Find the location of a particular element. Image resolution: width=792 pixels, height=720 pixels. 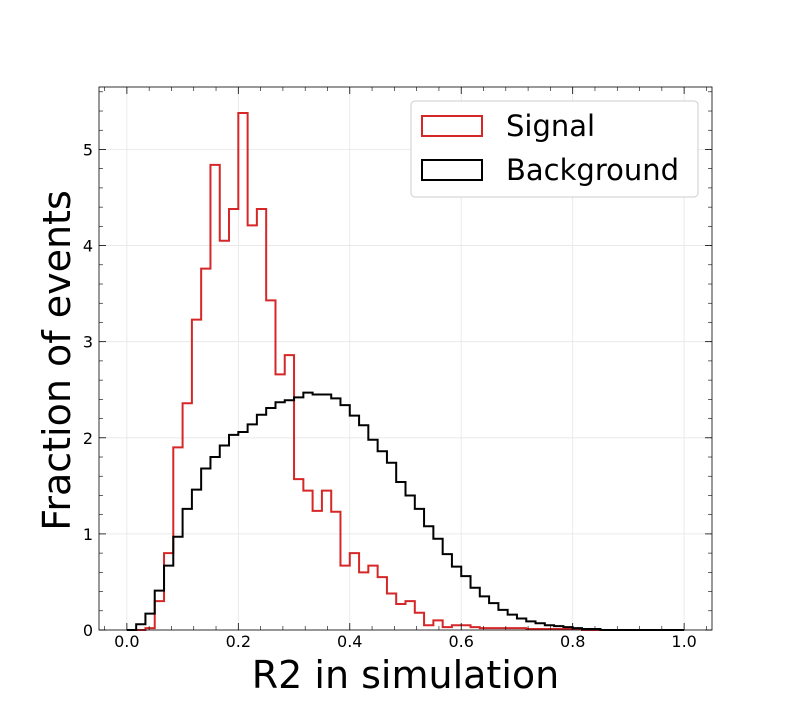

x-tick-label: 0.0 is located at coordinates (126, 641).